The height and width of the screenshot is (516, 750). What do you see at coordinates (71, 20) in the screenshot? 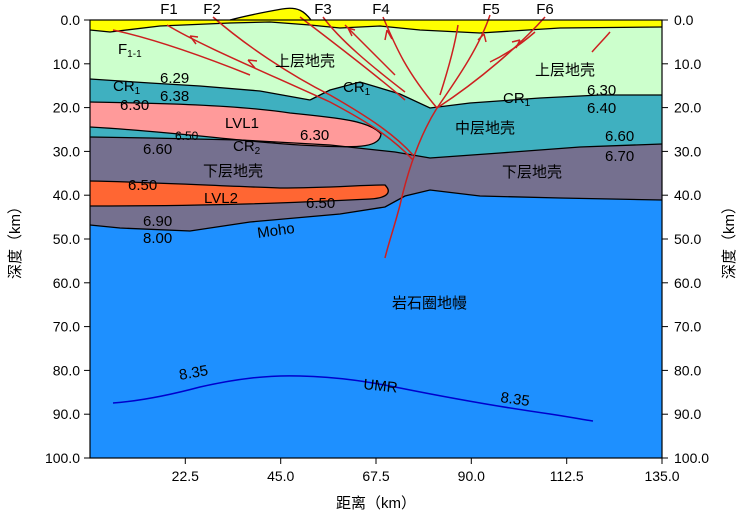
I see `y-tick-left-0: 0.0` at bounding box center [71, 20].